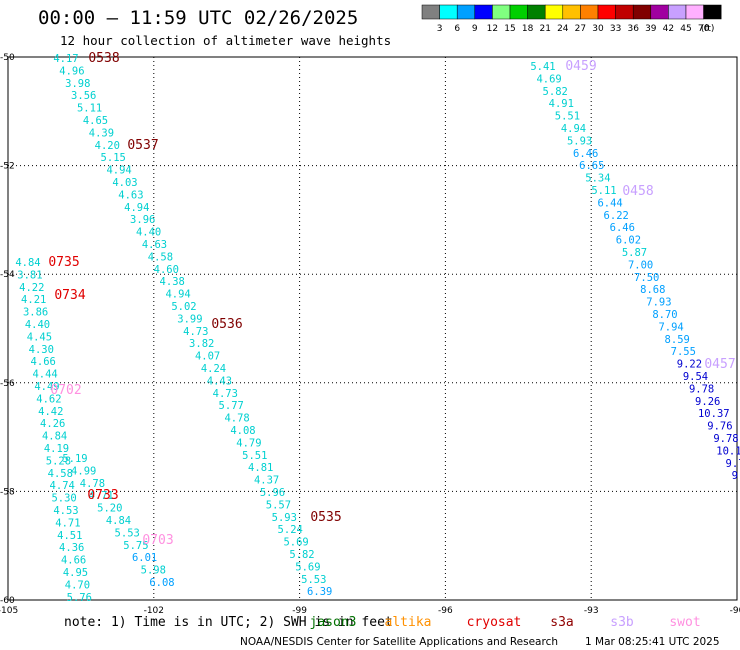 This screenshot has width=740, height=650. Describe the element at coordinates (591, 611) in the screenshot. I see `x-tick-label: -93` at that location.